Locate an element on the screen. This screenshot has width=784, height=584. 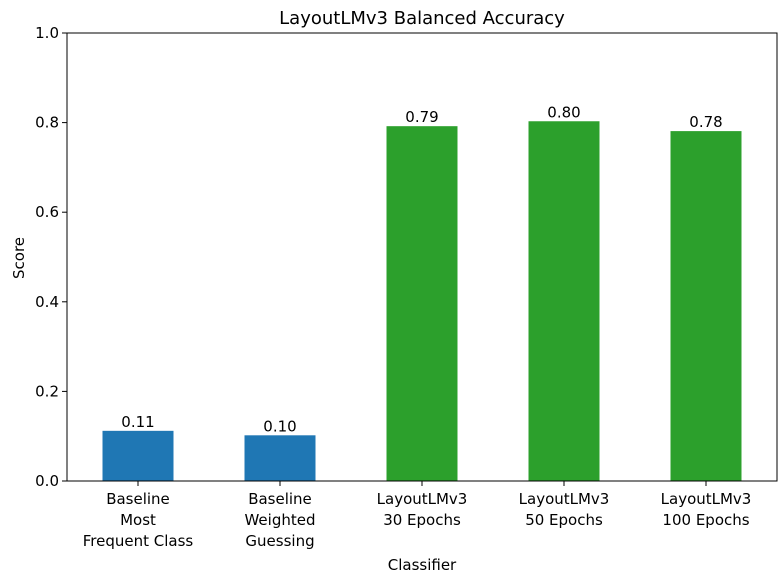
bar-value-label: 0.80 is located at coordinates (563, 112).